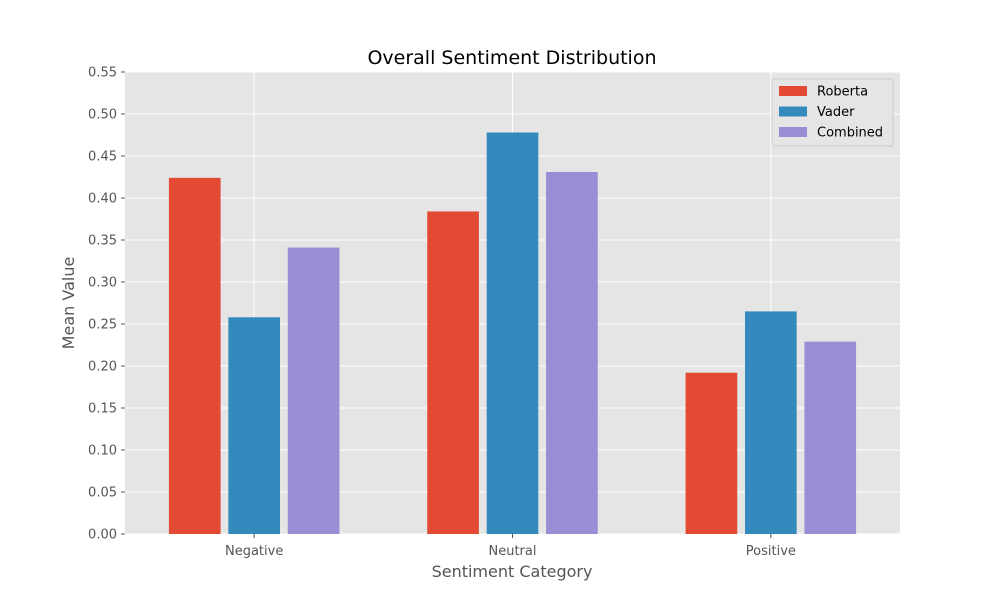 The height and width of the screenshot is (600, 1000). I want to click on y-tick-label: 0.30, so click(102, 283).